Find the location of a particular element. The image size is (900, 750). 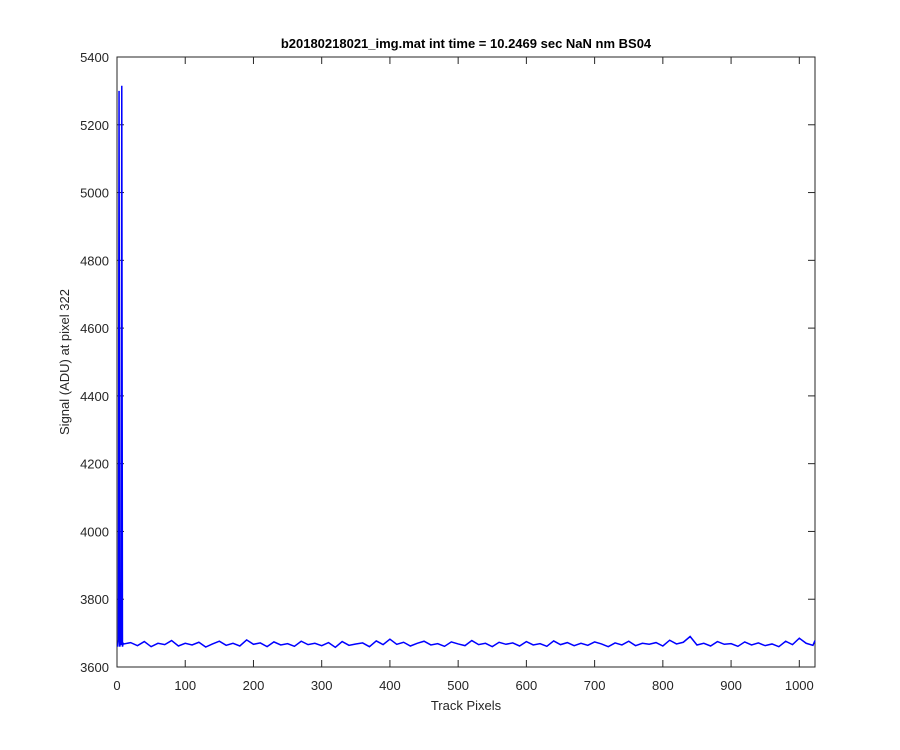

y-tick-label: 4400 is located at coordinates (94, 396).